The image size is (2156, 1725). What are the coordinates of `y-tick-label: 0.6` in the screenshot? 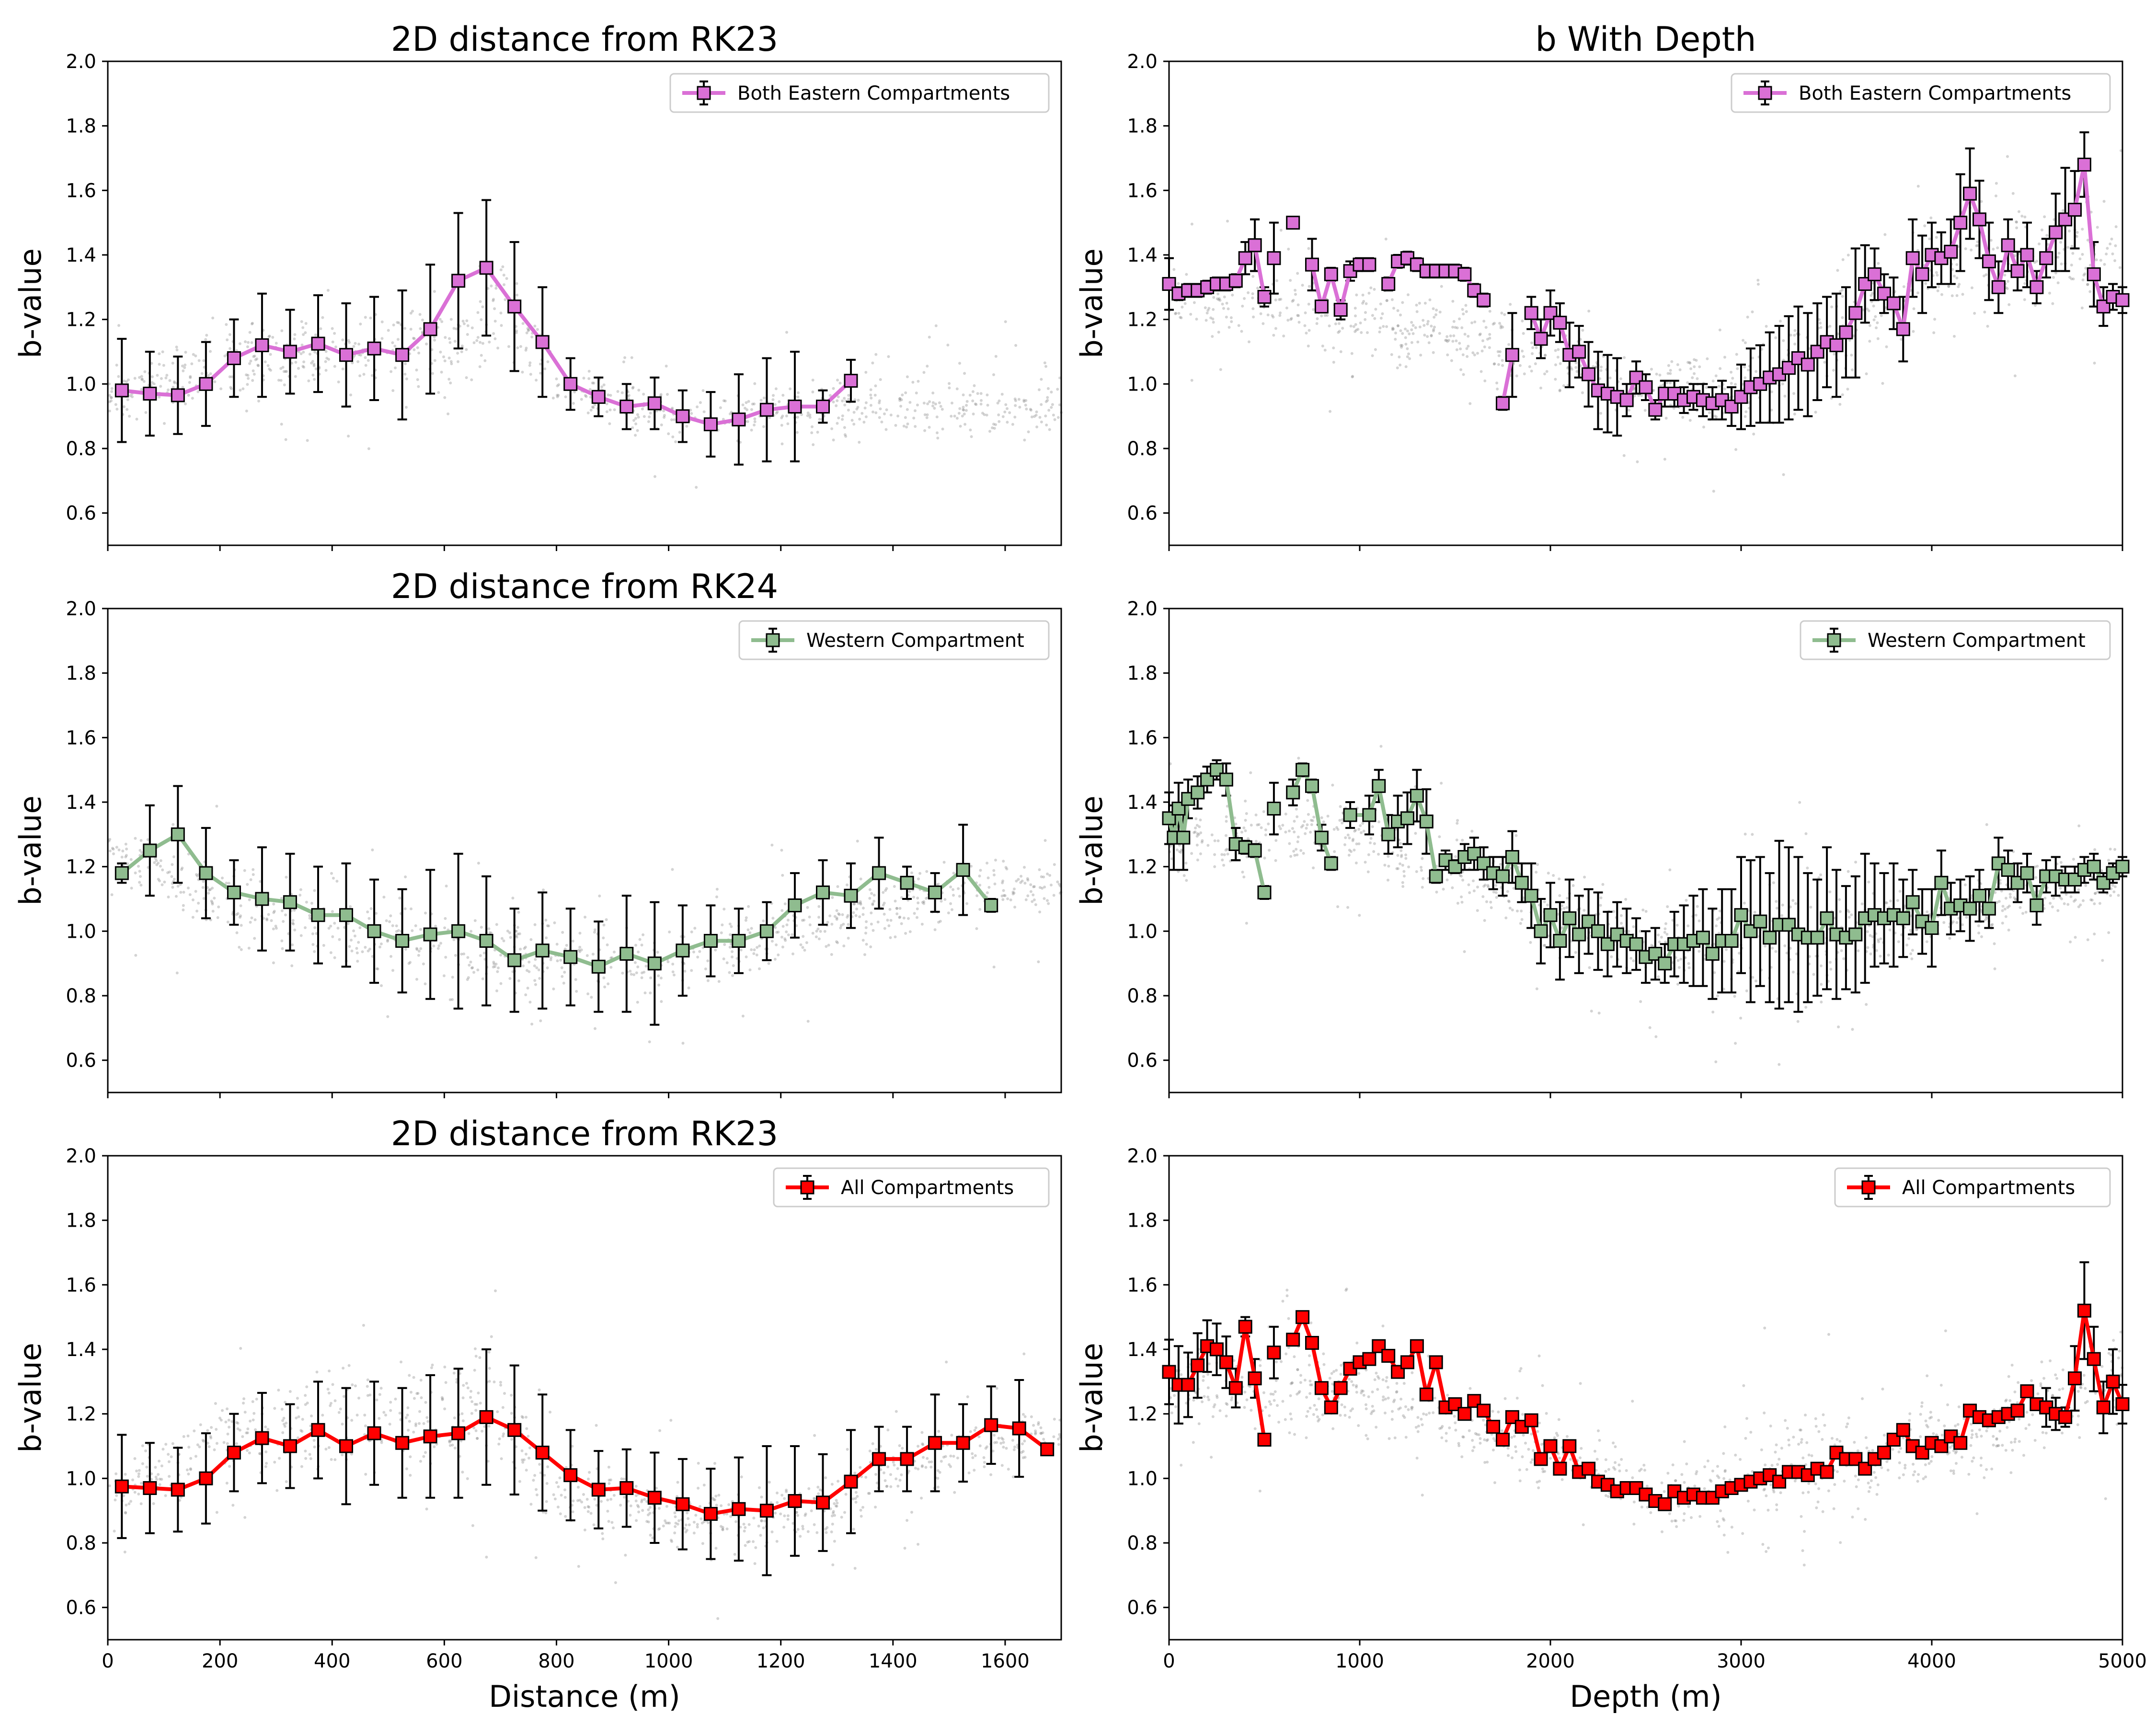 It's located at (81, 1061).